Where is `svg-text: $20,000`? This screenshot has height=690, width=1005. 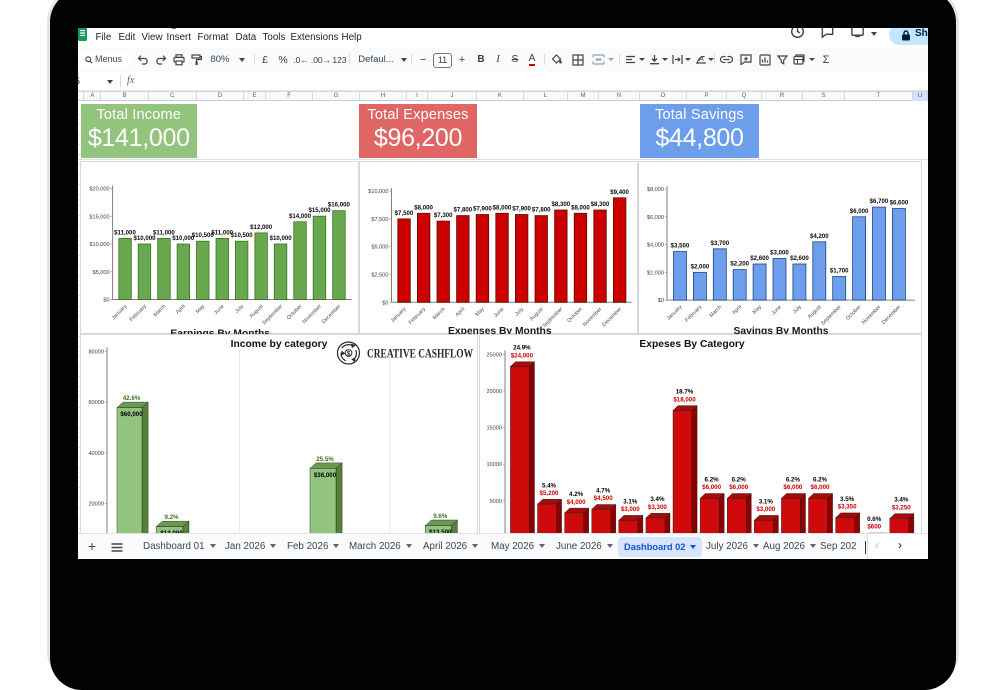
svg-text: $20,000 is located at coordinates (99, 189).